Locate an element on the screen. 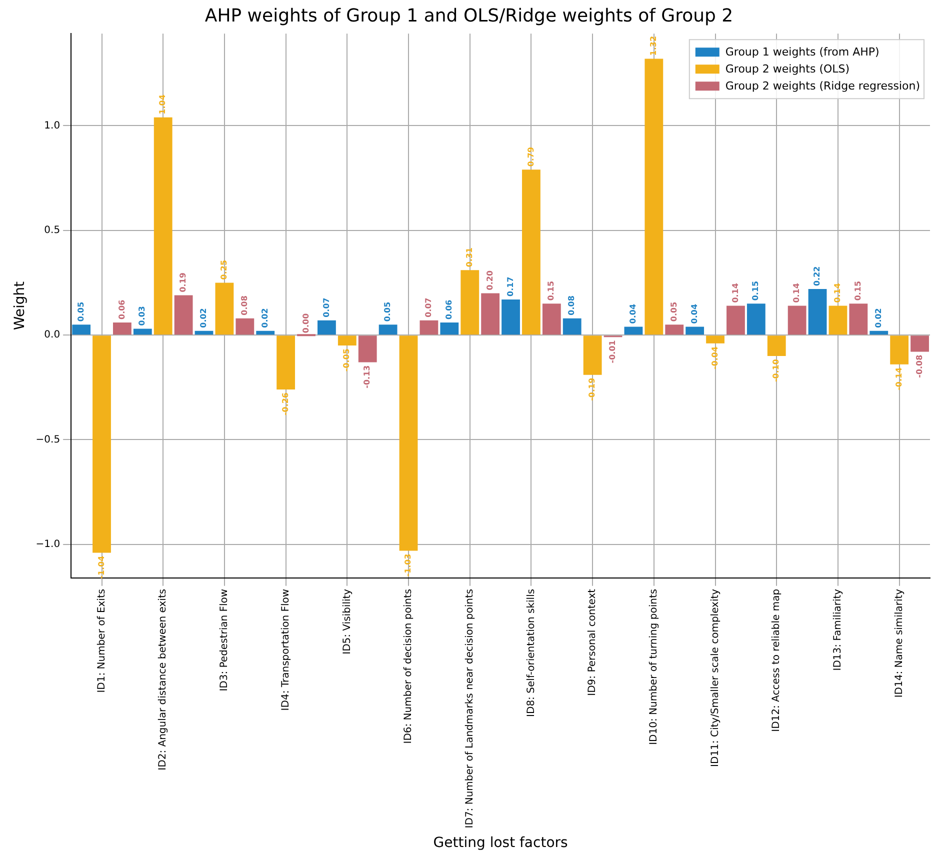 The height and width of the screenshot is (860, 932). x-tick-label: ID14: Name similarity is located at coordinates (899, 643).